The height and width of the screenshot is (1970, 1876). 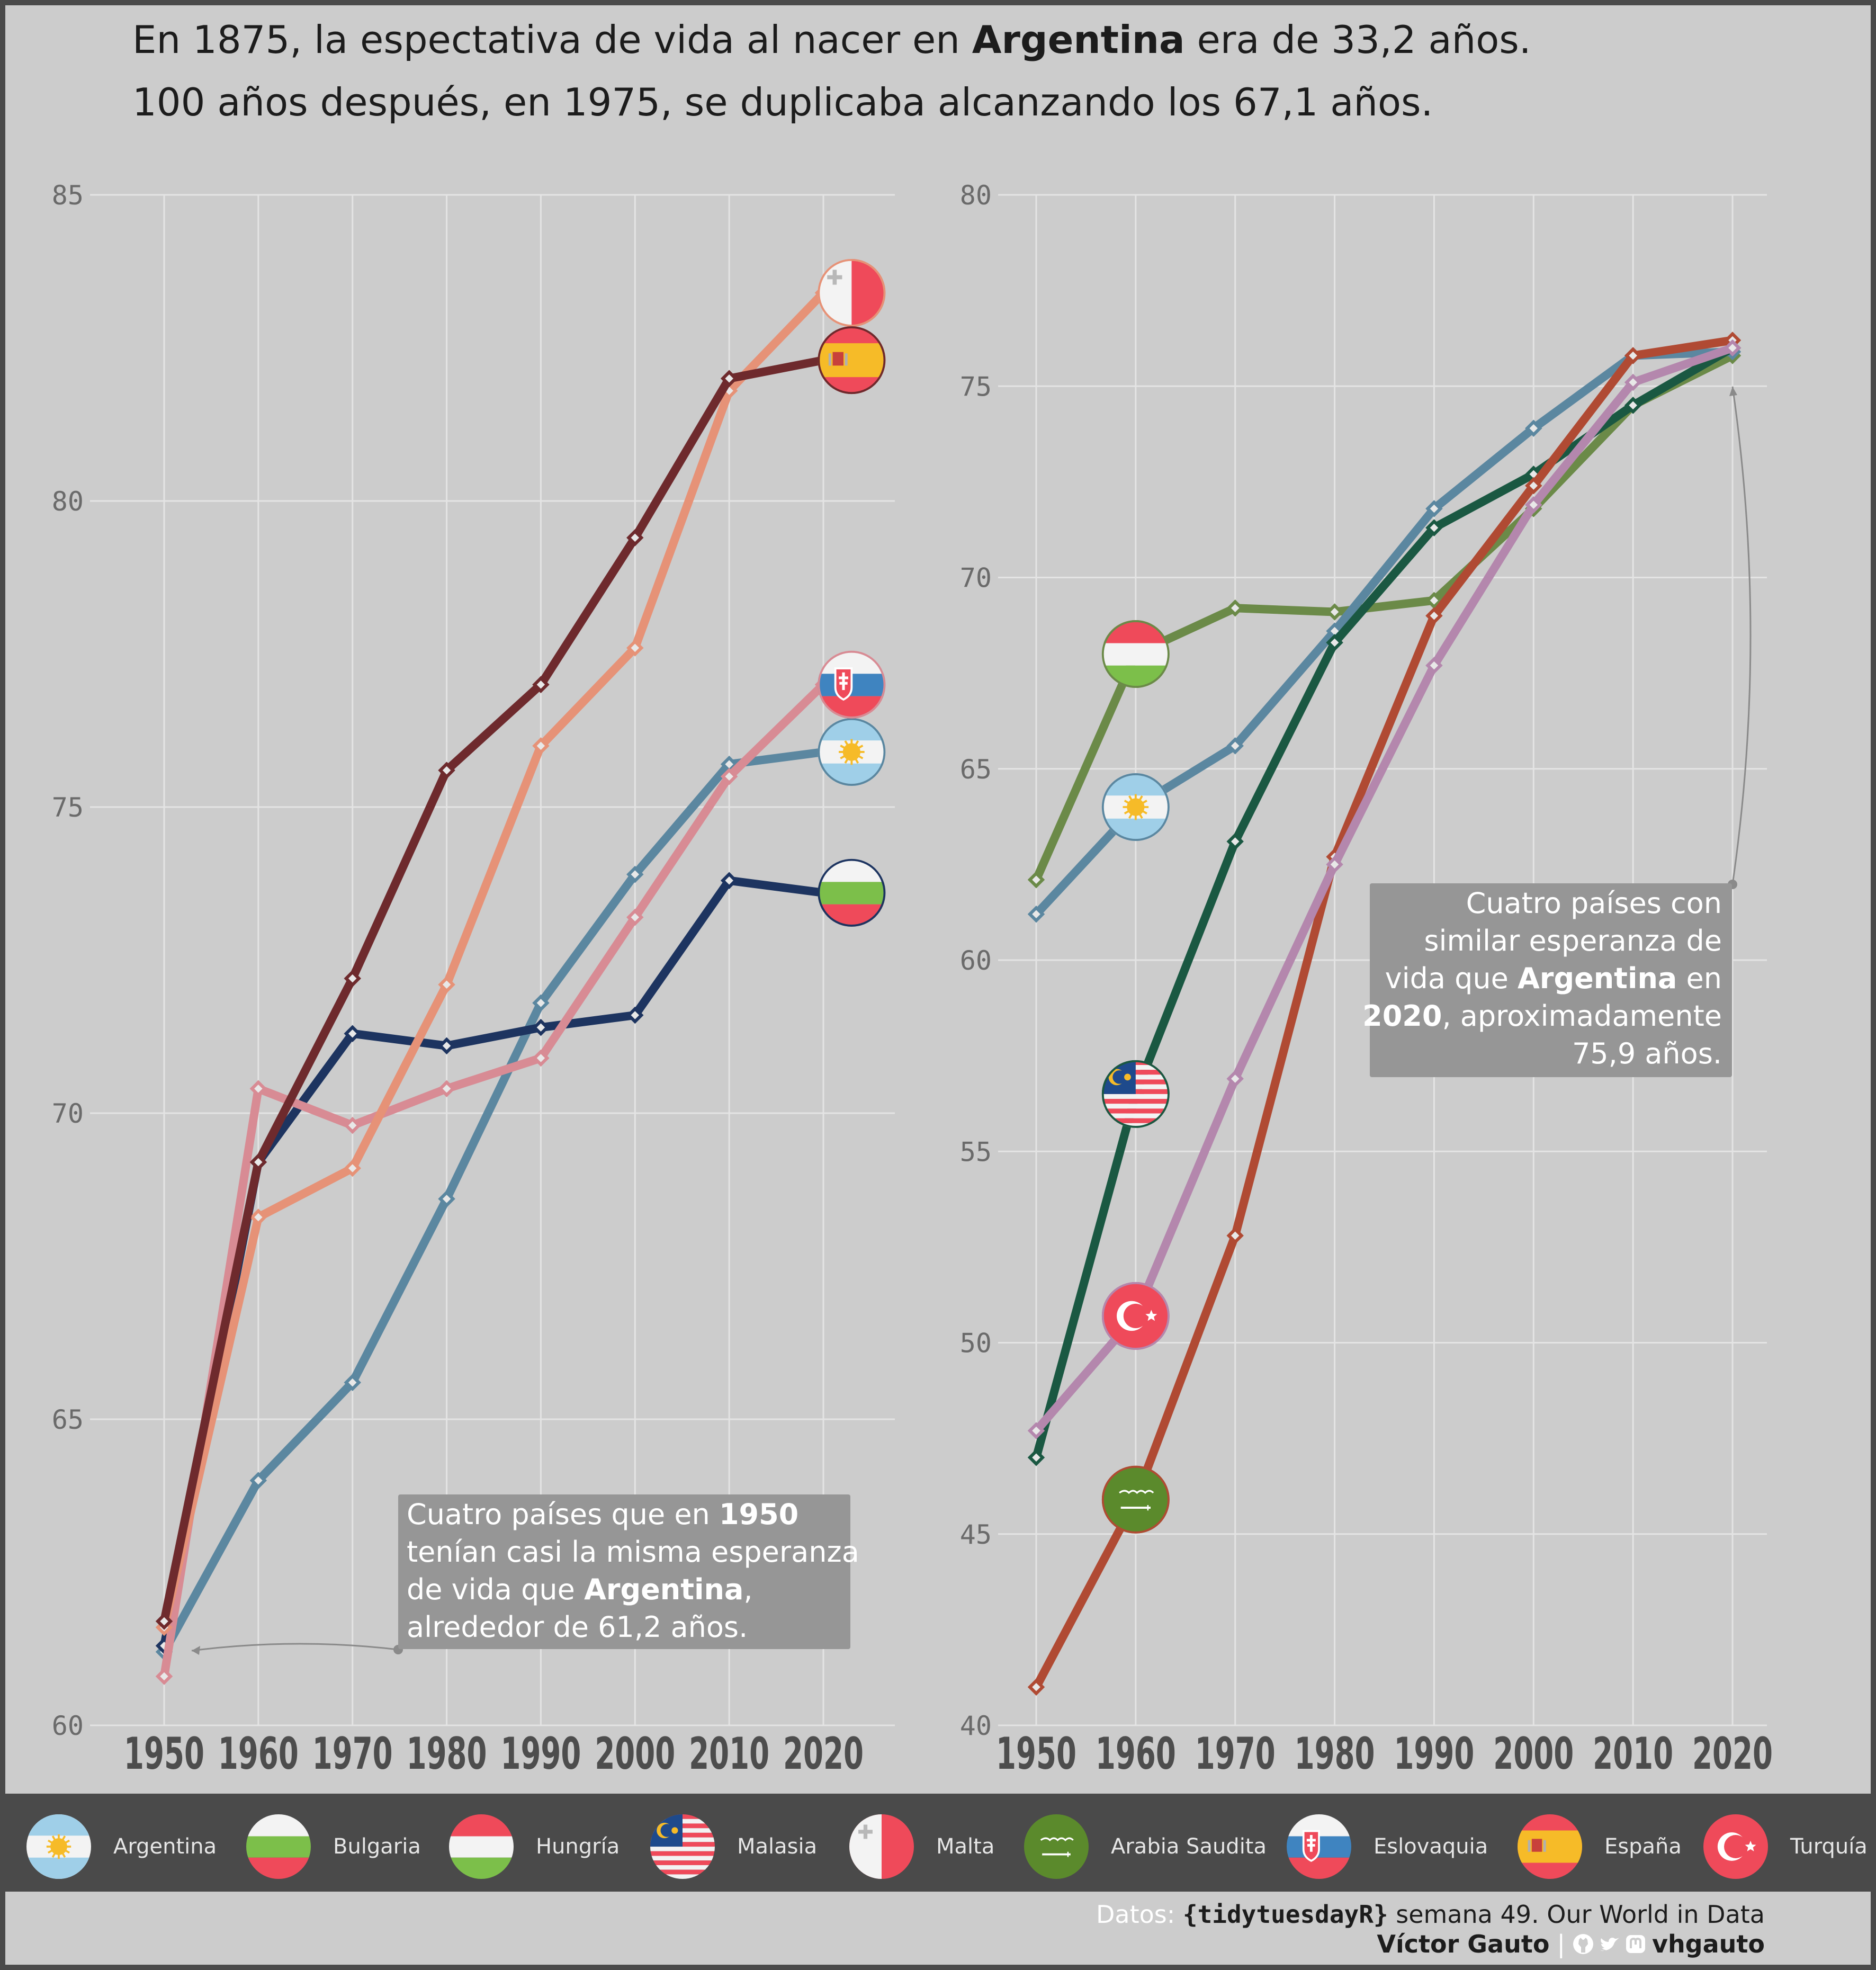 I want to click on arabia-flag-icon, so click(x=1056, y=1846).